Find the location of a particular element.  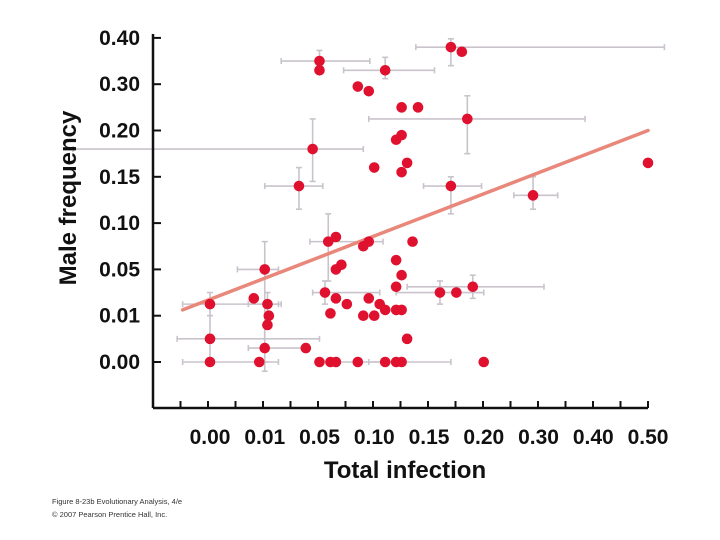

x-tick-label: 0.00 is located at coordinates (210, 437).